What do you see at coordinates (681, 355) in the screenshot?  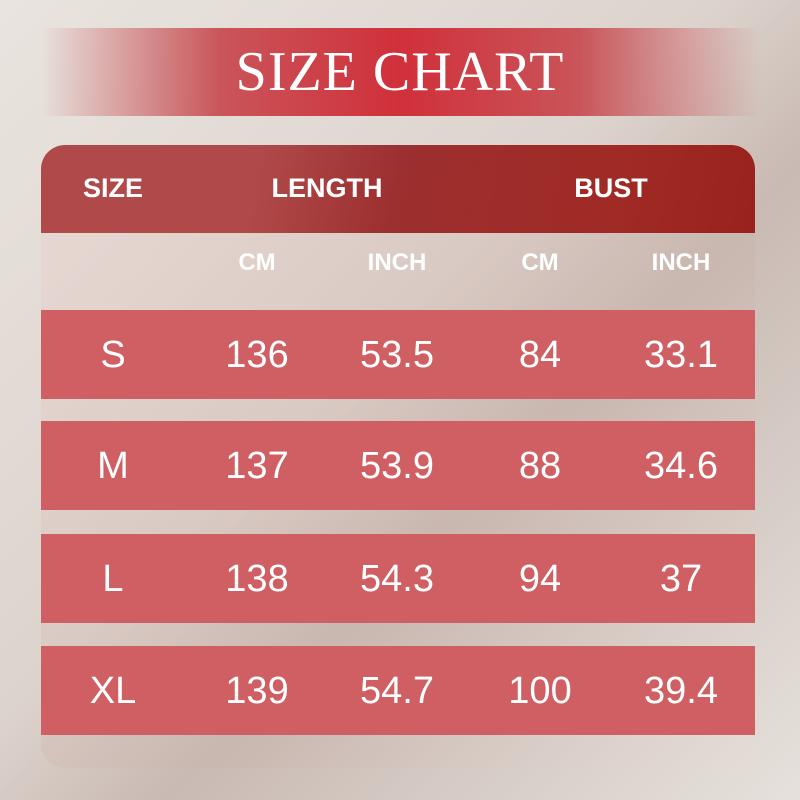 I see `cell-bust-inch: 33.1` at bounding box center [681, 355].